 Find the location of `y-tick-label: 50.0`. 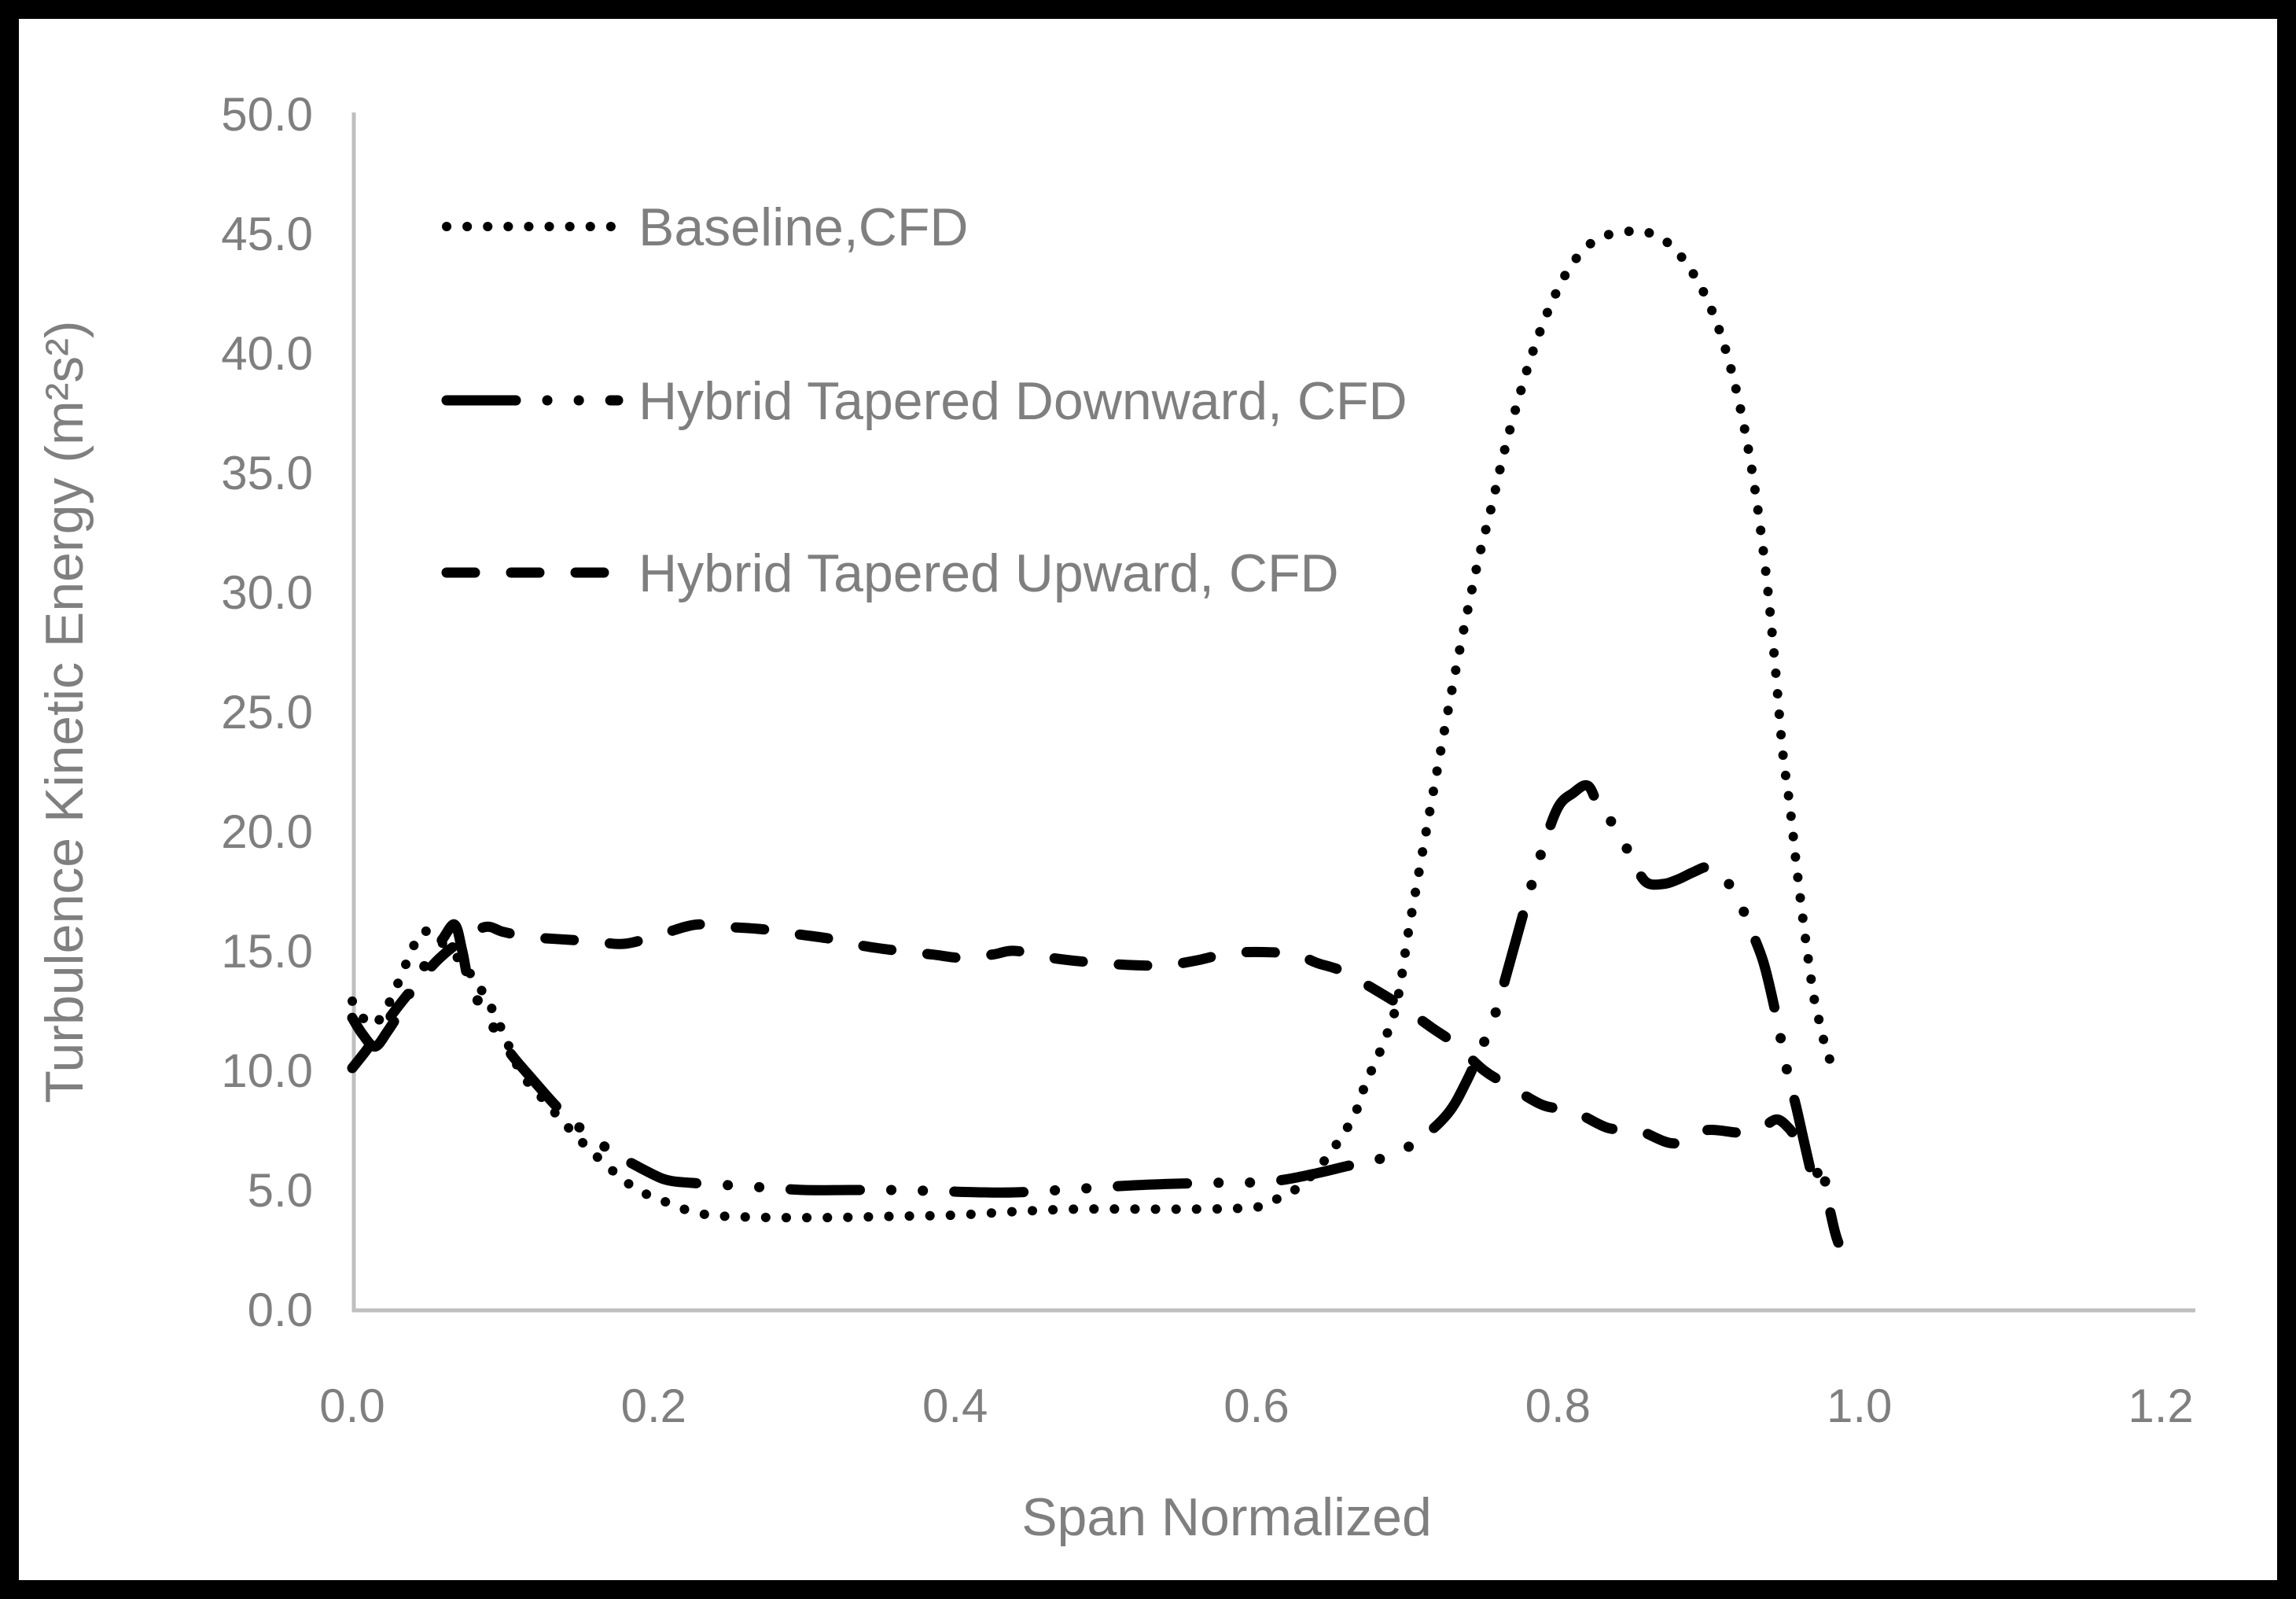

y-tick-label: 50.0 is located at coordinates (267, 114).